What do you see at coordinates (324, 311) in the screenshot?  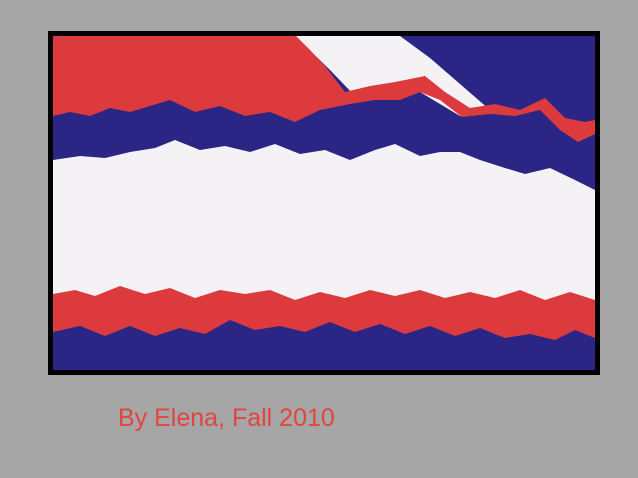 I see `red-band` at bounding box center [324, 311].